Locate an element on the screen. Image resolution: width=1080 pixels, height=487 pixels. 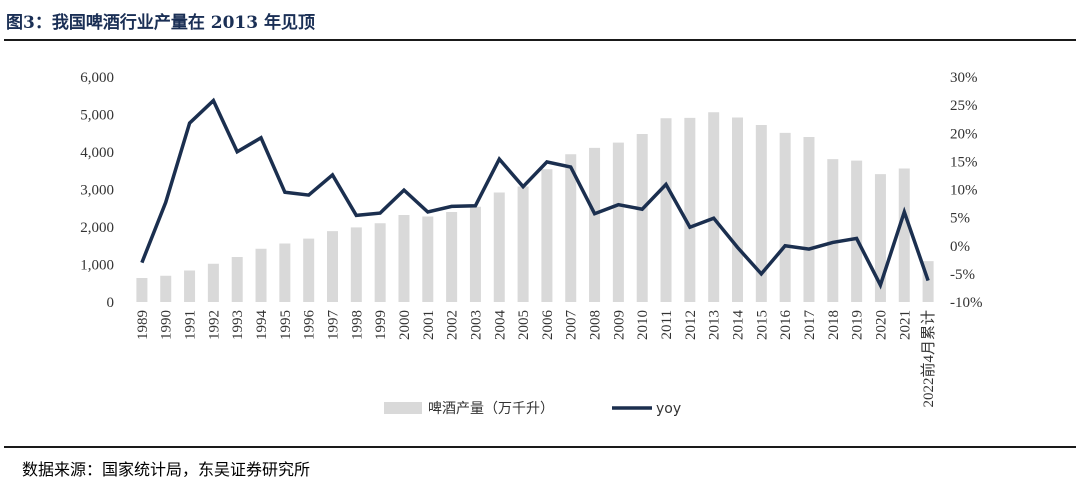
right-tick-label: 20% is located at coordinates (964, 134).